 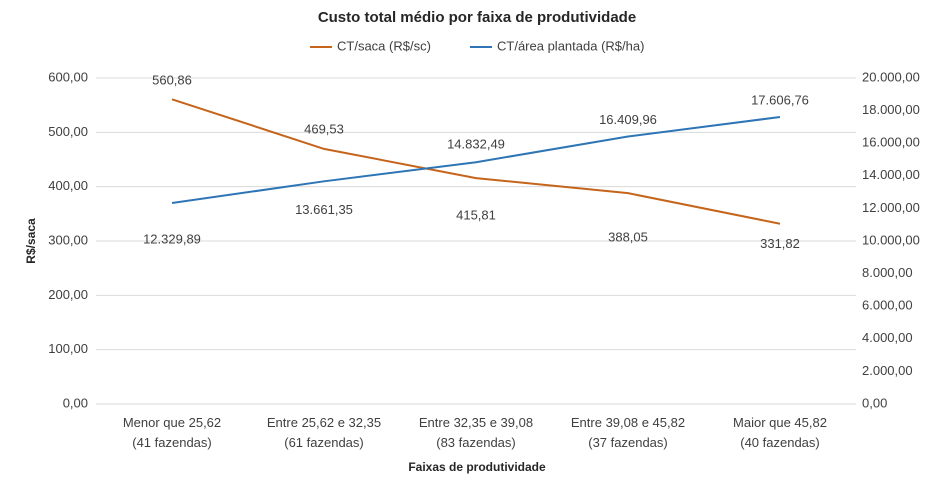 What do you see at coordinates (324, 442) in the screenshot?
I see `x-tick-line: (61 fazendas)` at bounding box center [324, 442].